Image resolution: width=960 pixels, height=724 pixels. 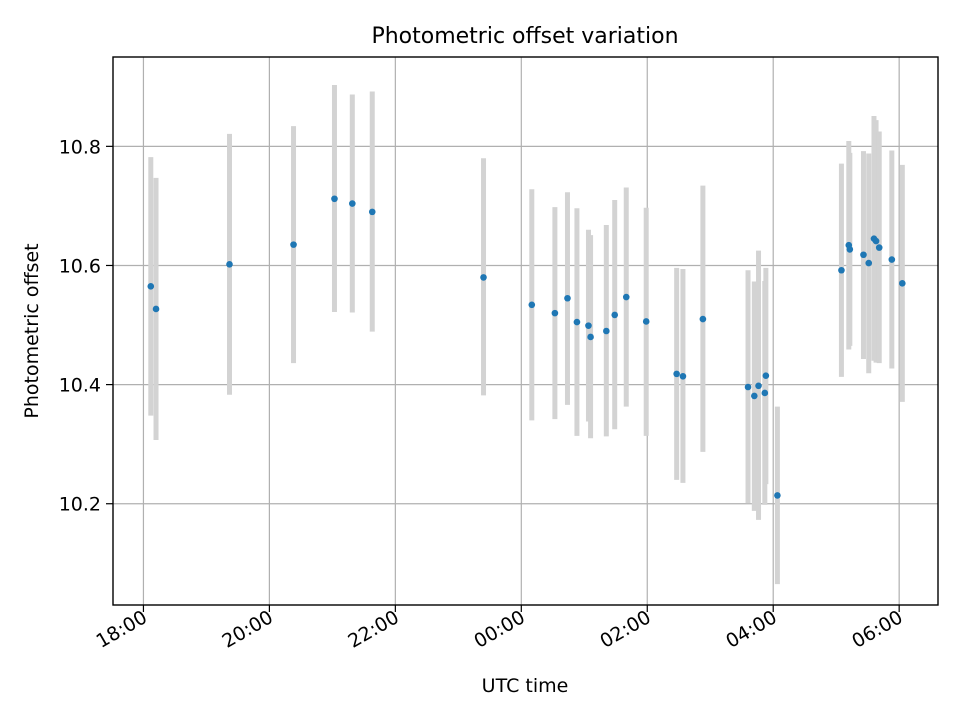 What do you see at coordinates (32, 330) in the screenshot?
I see `y-axis-label: Photometric offset` at bounding box center [32, 330].